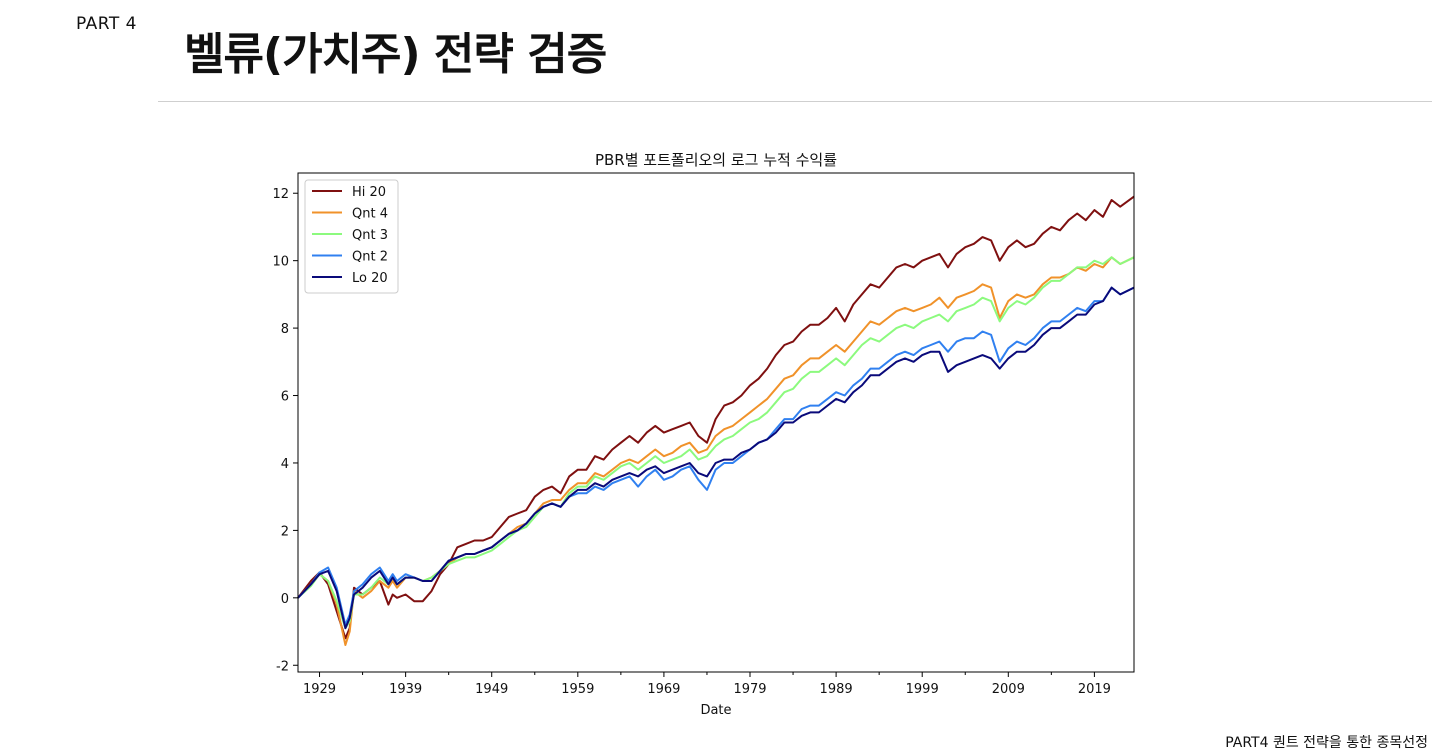 The image size is (1432, 754). What do you see at coordinates (370, 278) in the screenshot?
I see `legend-label: Lo 20` at bounding box center [370, 278].